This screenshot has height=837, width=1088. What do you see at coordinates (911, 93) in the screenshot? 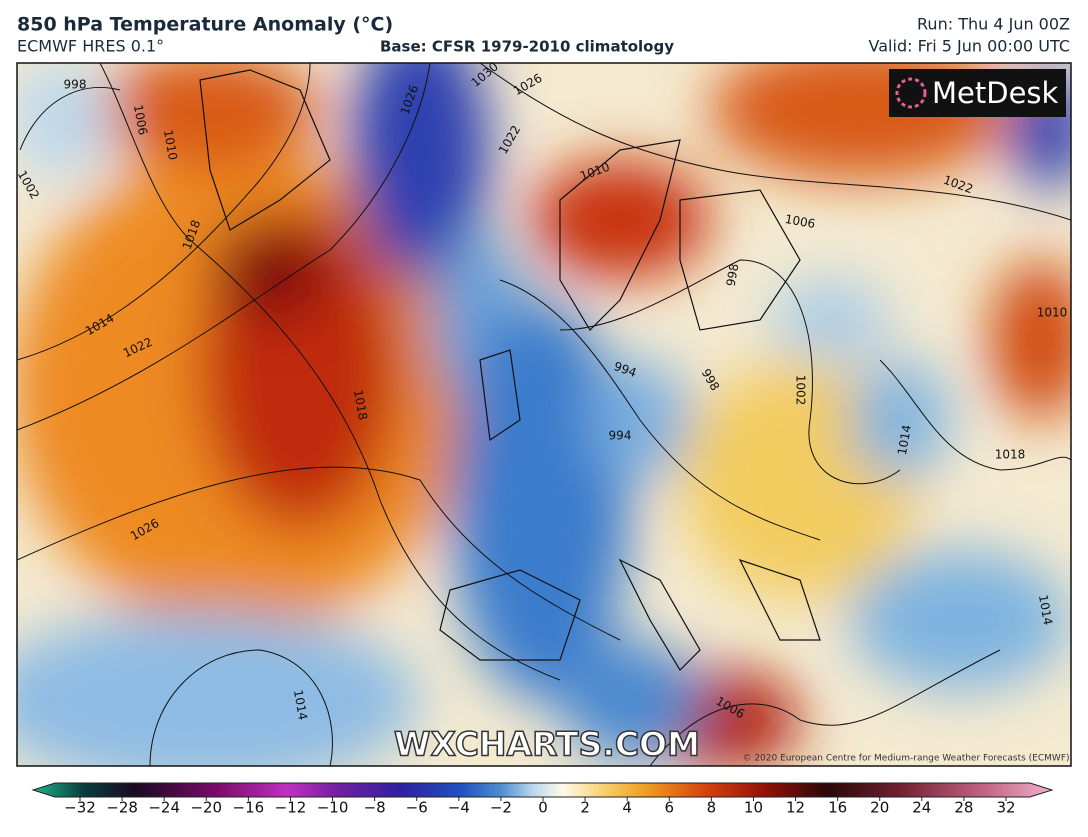
I see `logo-icon` at bounding box center [911, 93].